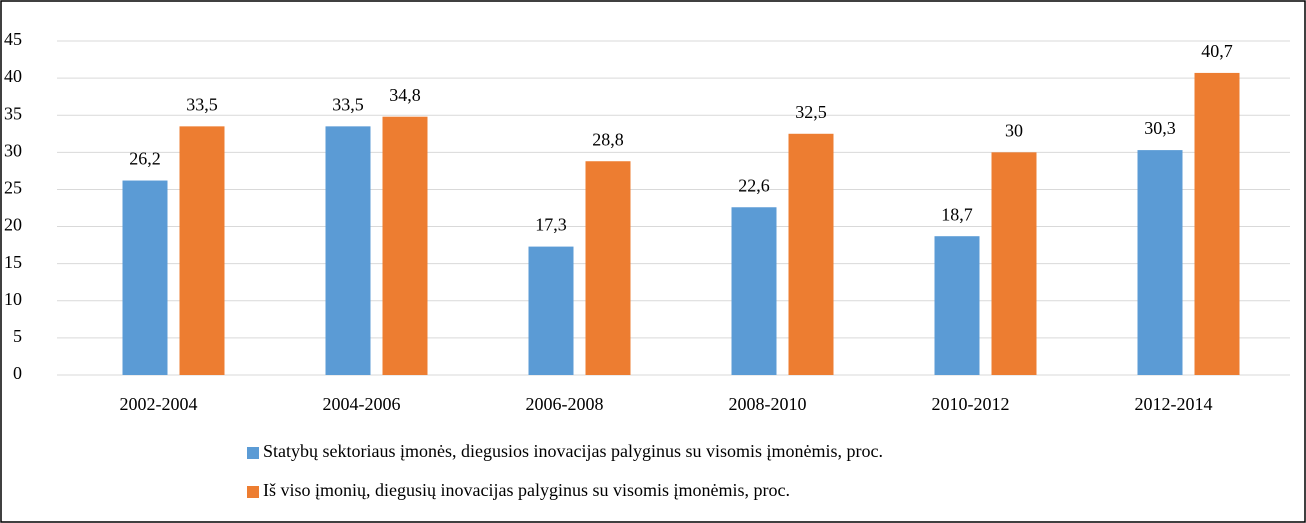 This screenshot has width=1306, height=523. Describe the element at coordinates (13, 39) in the screenshot. I see `y-tick-label: 45` at that location.